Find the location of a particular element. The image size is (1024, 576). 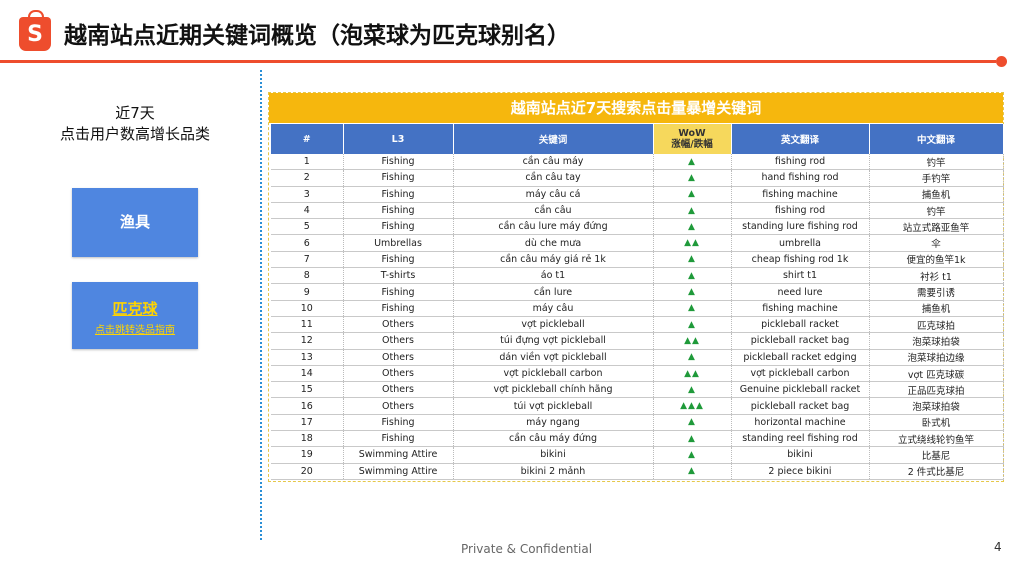

table-header-row: # L3 关键词 WoW 涨幅/跌幅 英文翻译 中文翻译 is located at coordinates (637, 139).